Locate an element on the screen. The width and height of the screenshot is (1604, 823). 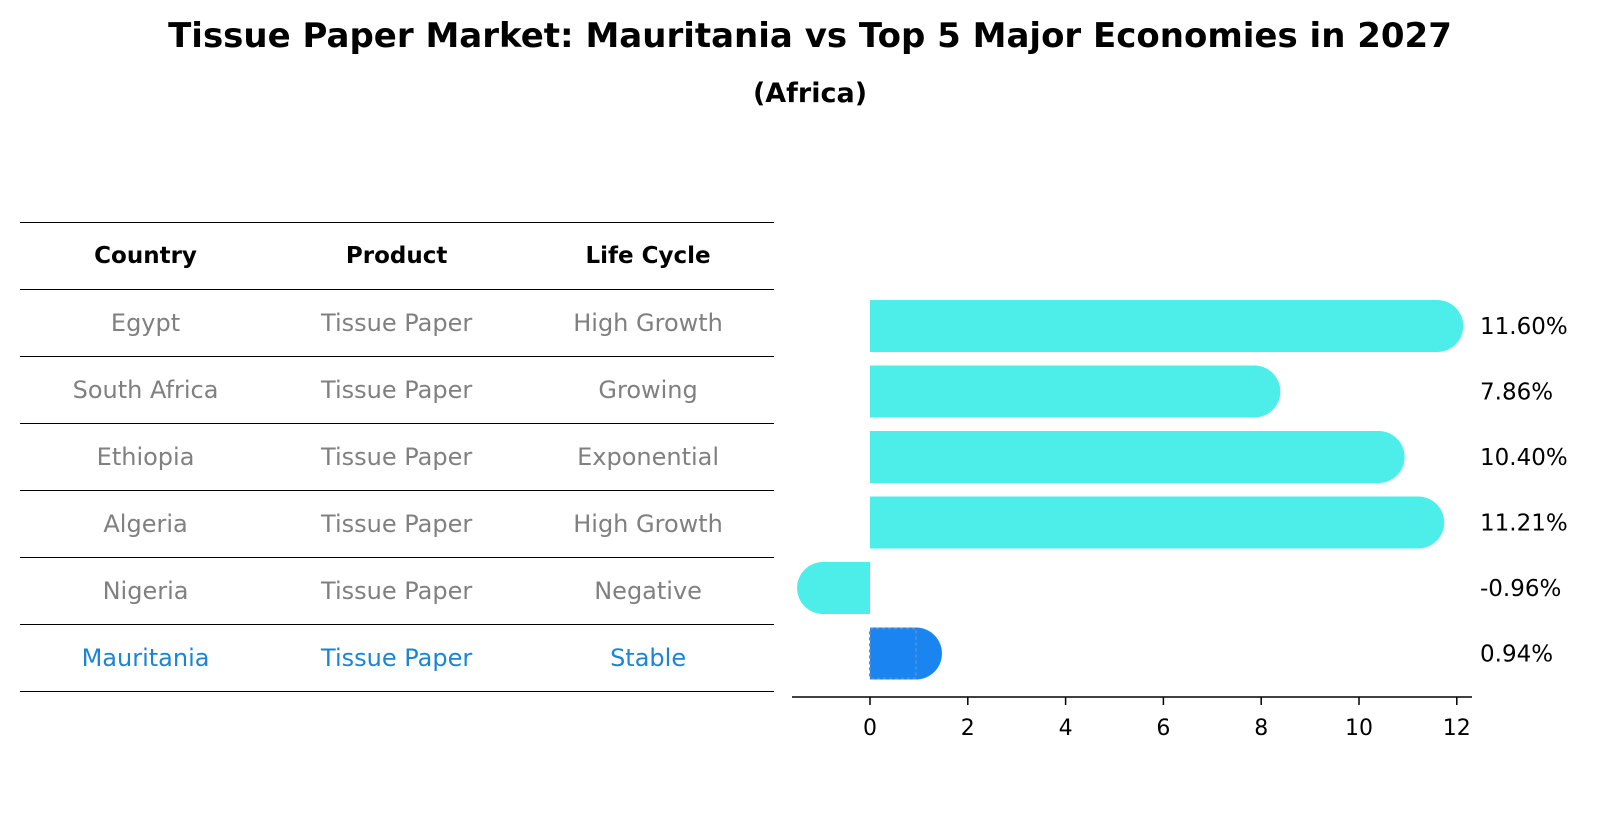
chart-subtitle: (Africa) is located at coordinates (810, 93).